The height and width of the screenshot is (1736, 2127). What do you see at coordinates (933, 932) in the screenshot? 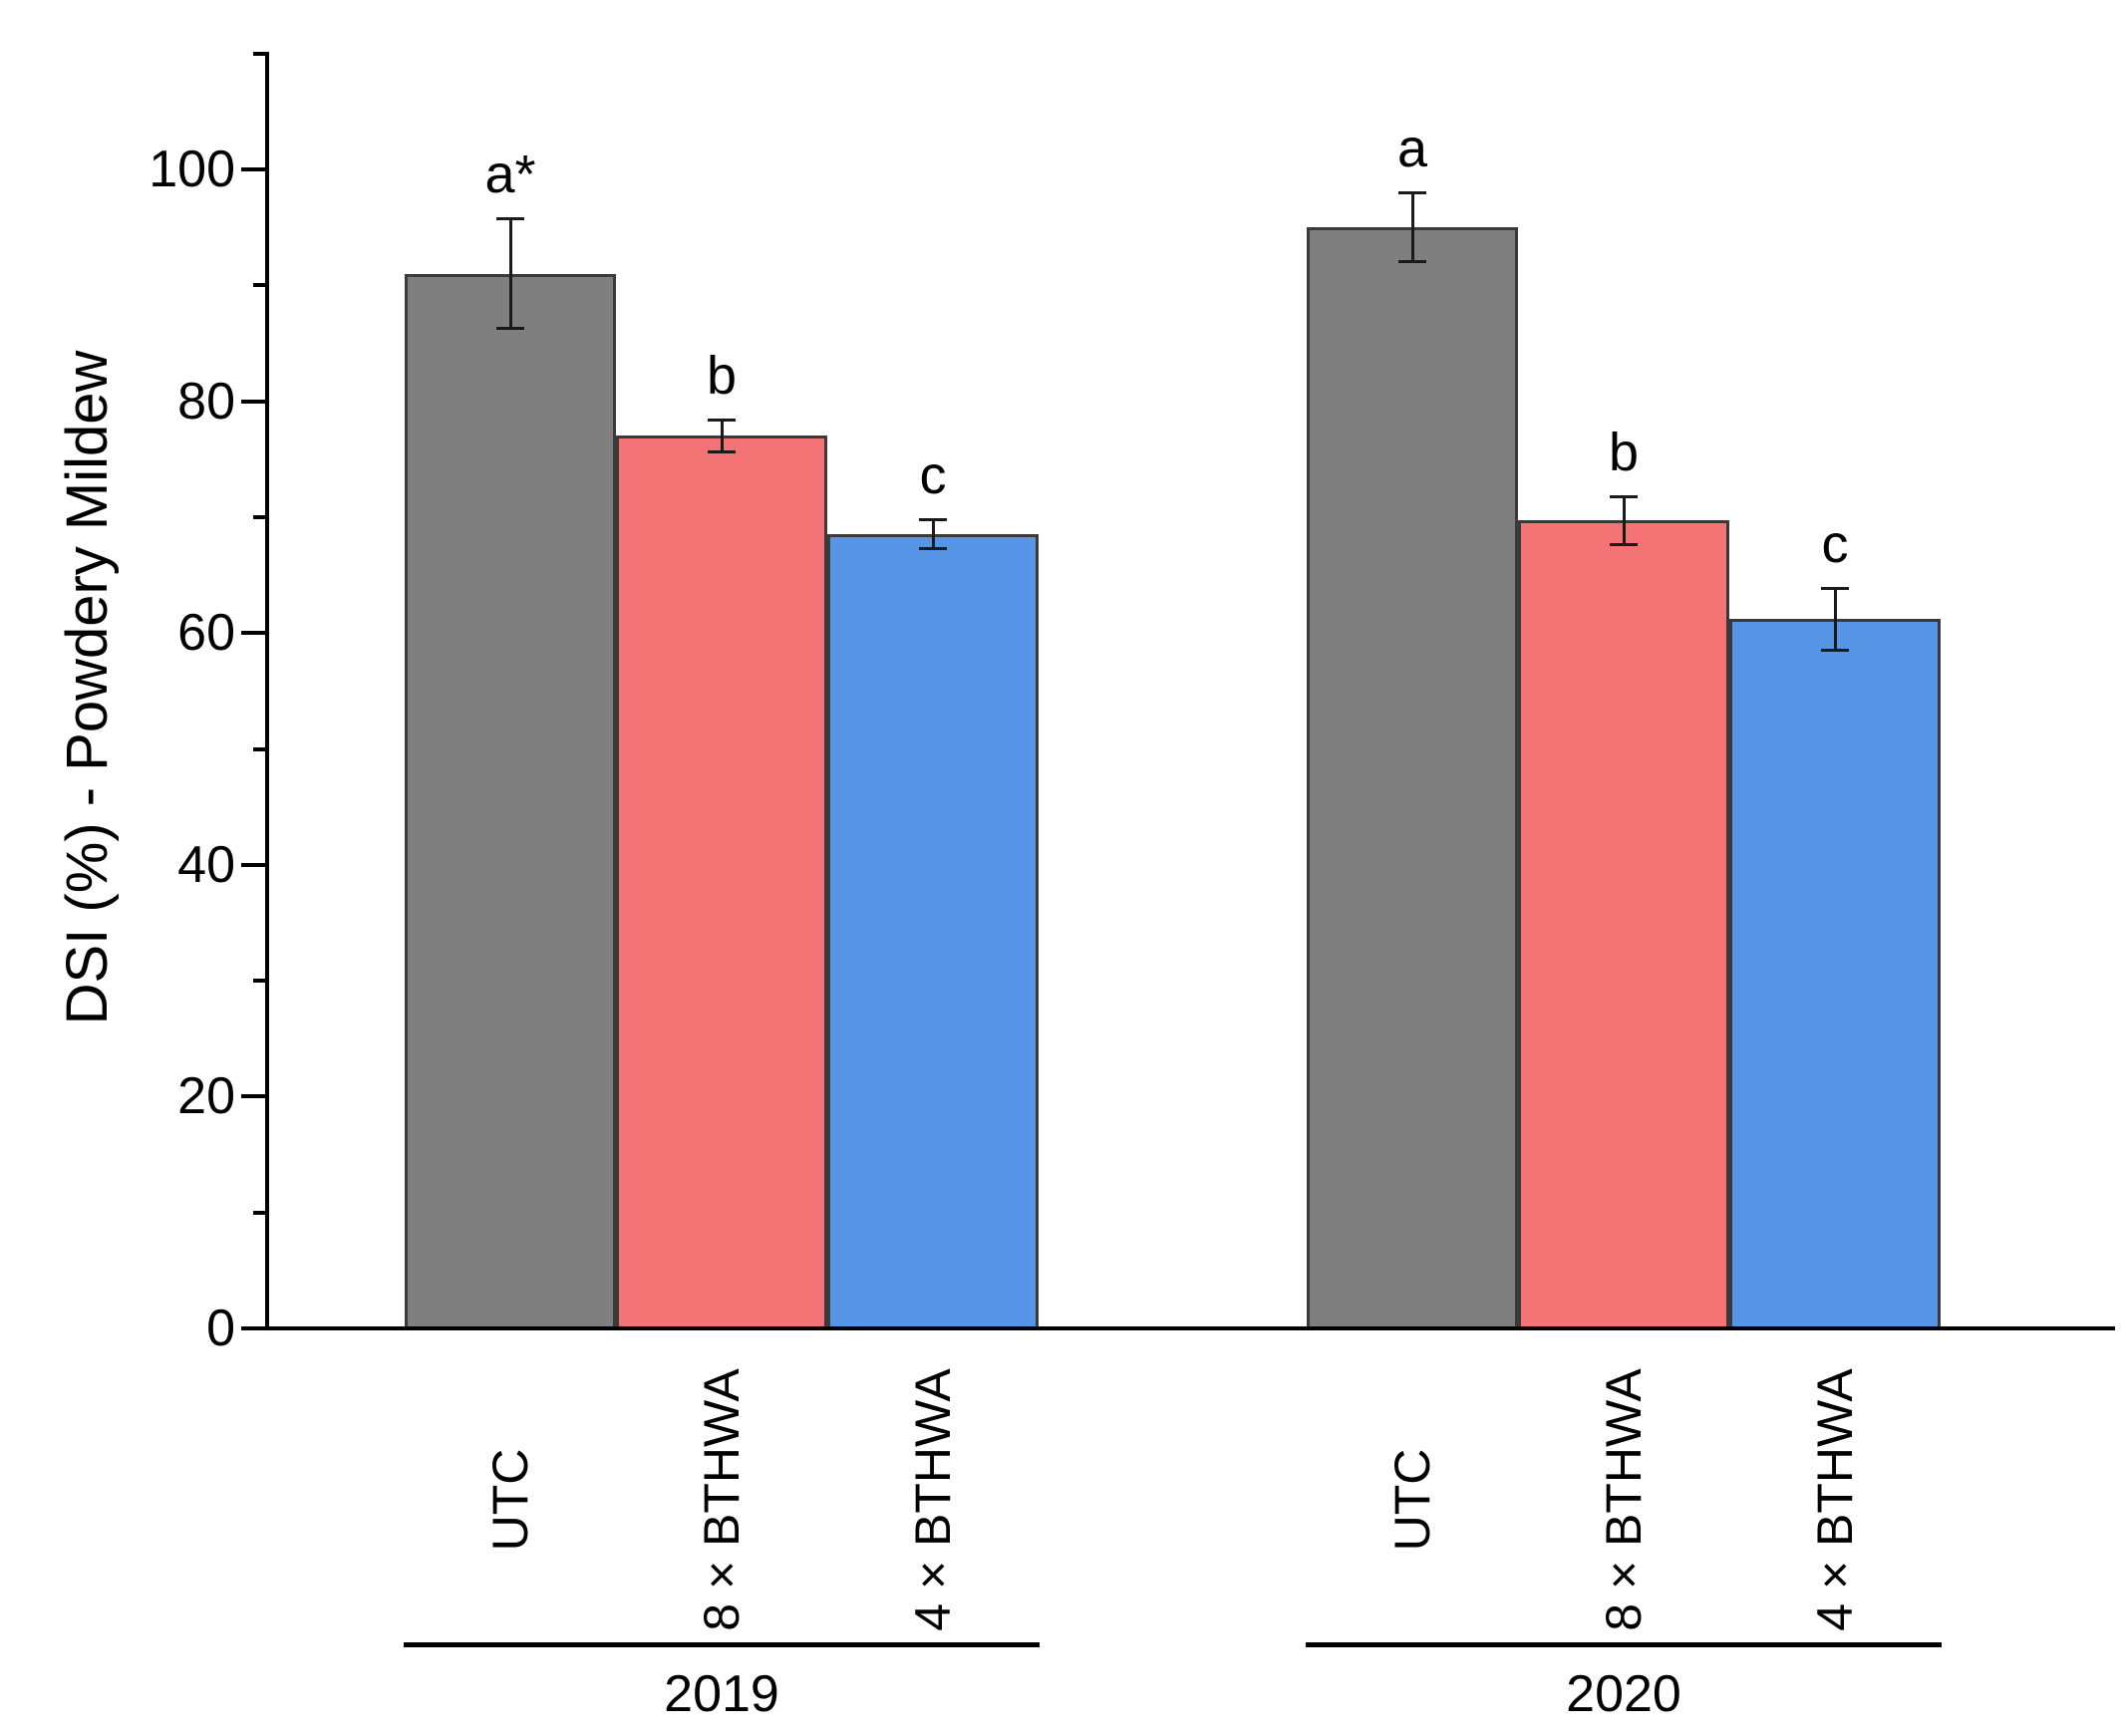
I see `bar-2019-4 × BTHWA` at bounding box center [933, 932].